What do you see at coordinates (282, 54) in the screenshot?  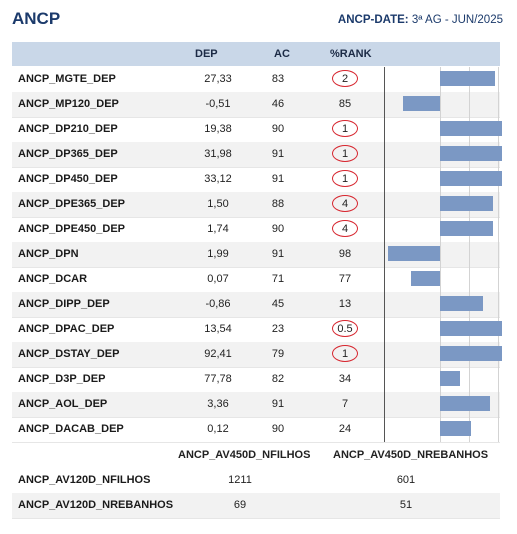 I see `col-ac-header: AC` at bounding box center [282, 54].